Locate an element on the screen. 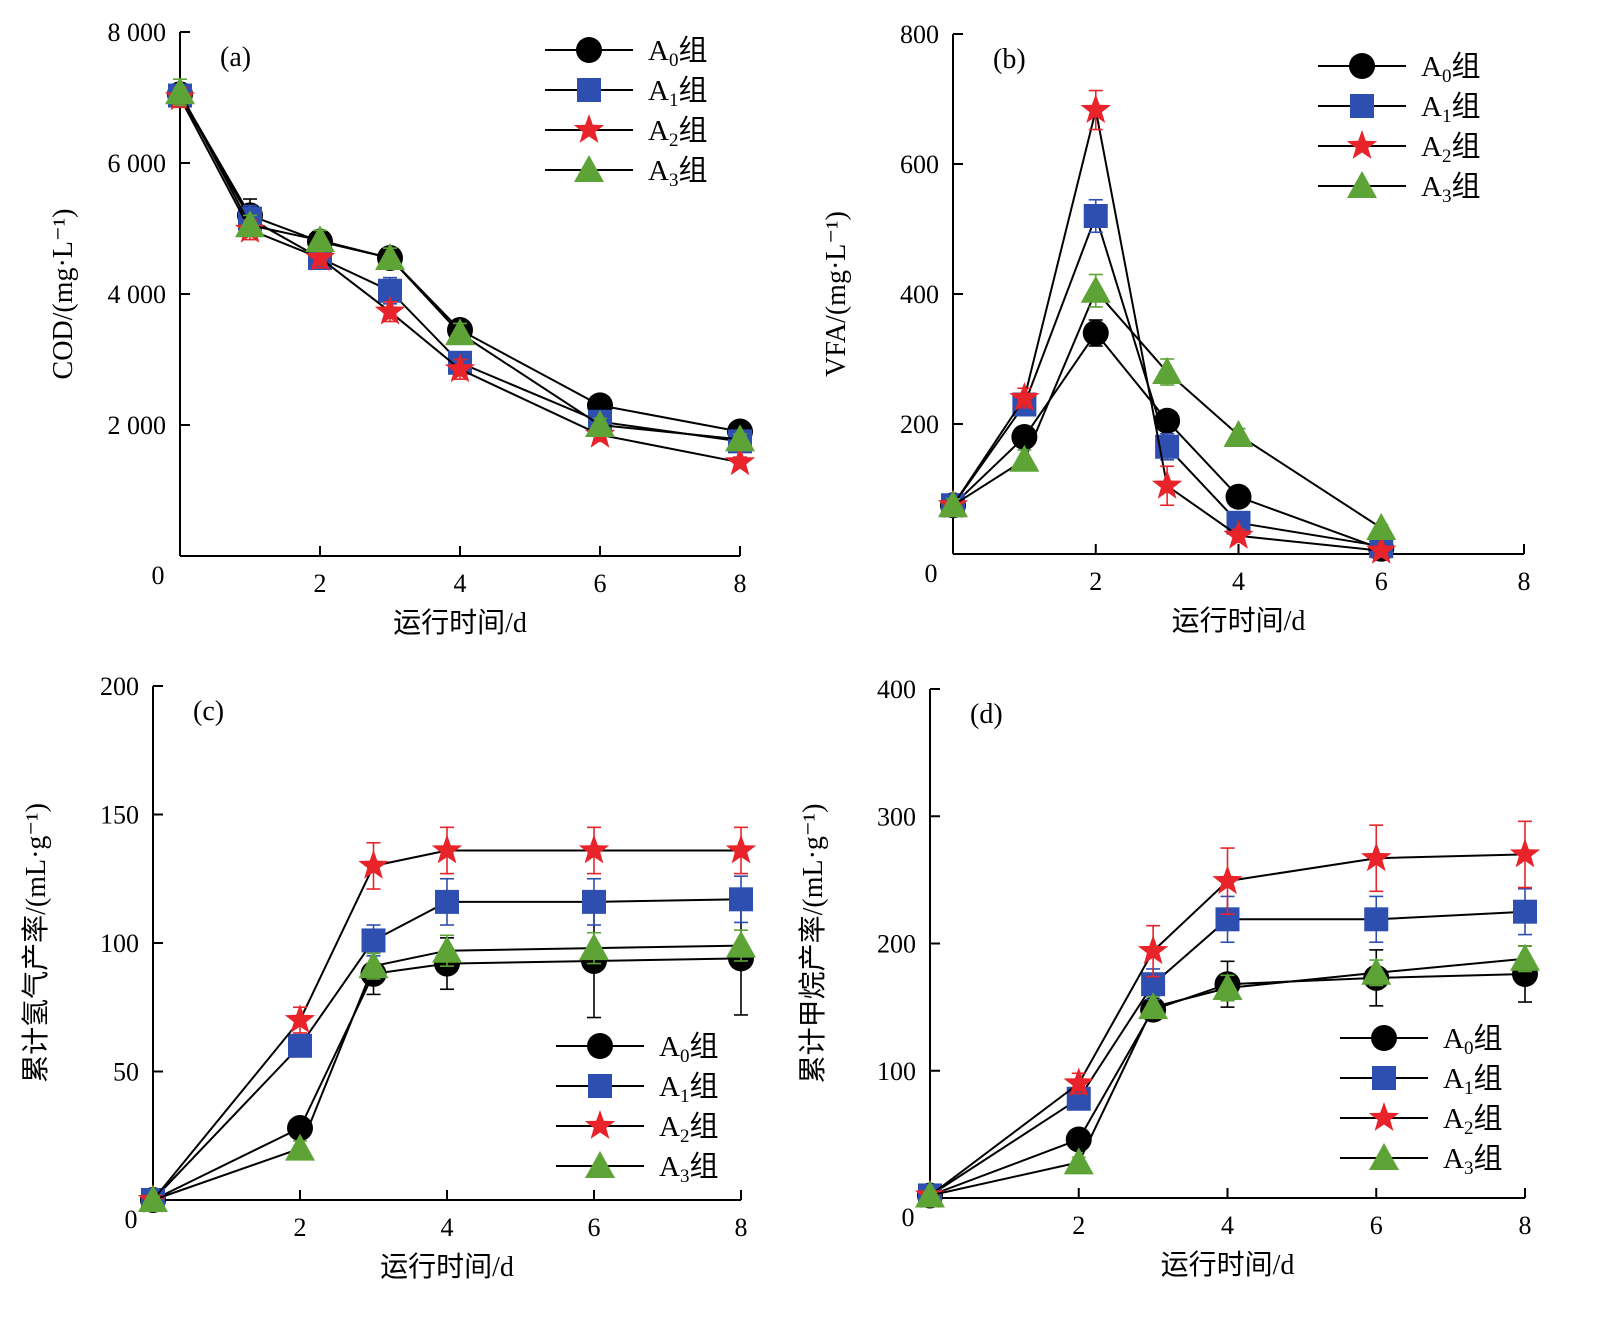  y-axis-title: 累计氢气产率/(mL·g⁻¹) is located at coordinates (36, 943).